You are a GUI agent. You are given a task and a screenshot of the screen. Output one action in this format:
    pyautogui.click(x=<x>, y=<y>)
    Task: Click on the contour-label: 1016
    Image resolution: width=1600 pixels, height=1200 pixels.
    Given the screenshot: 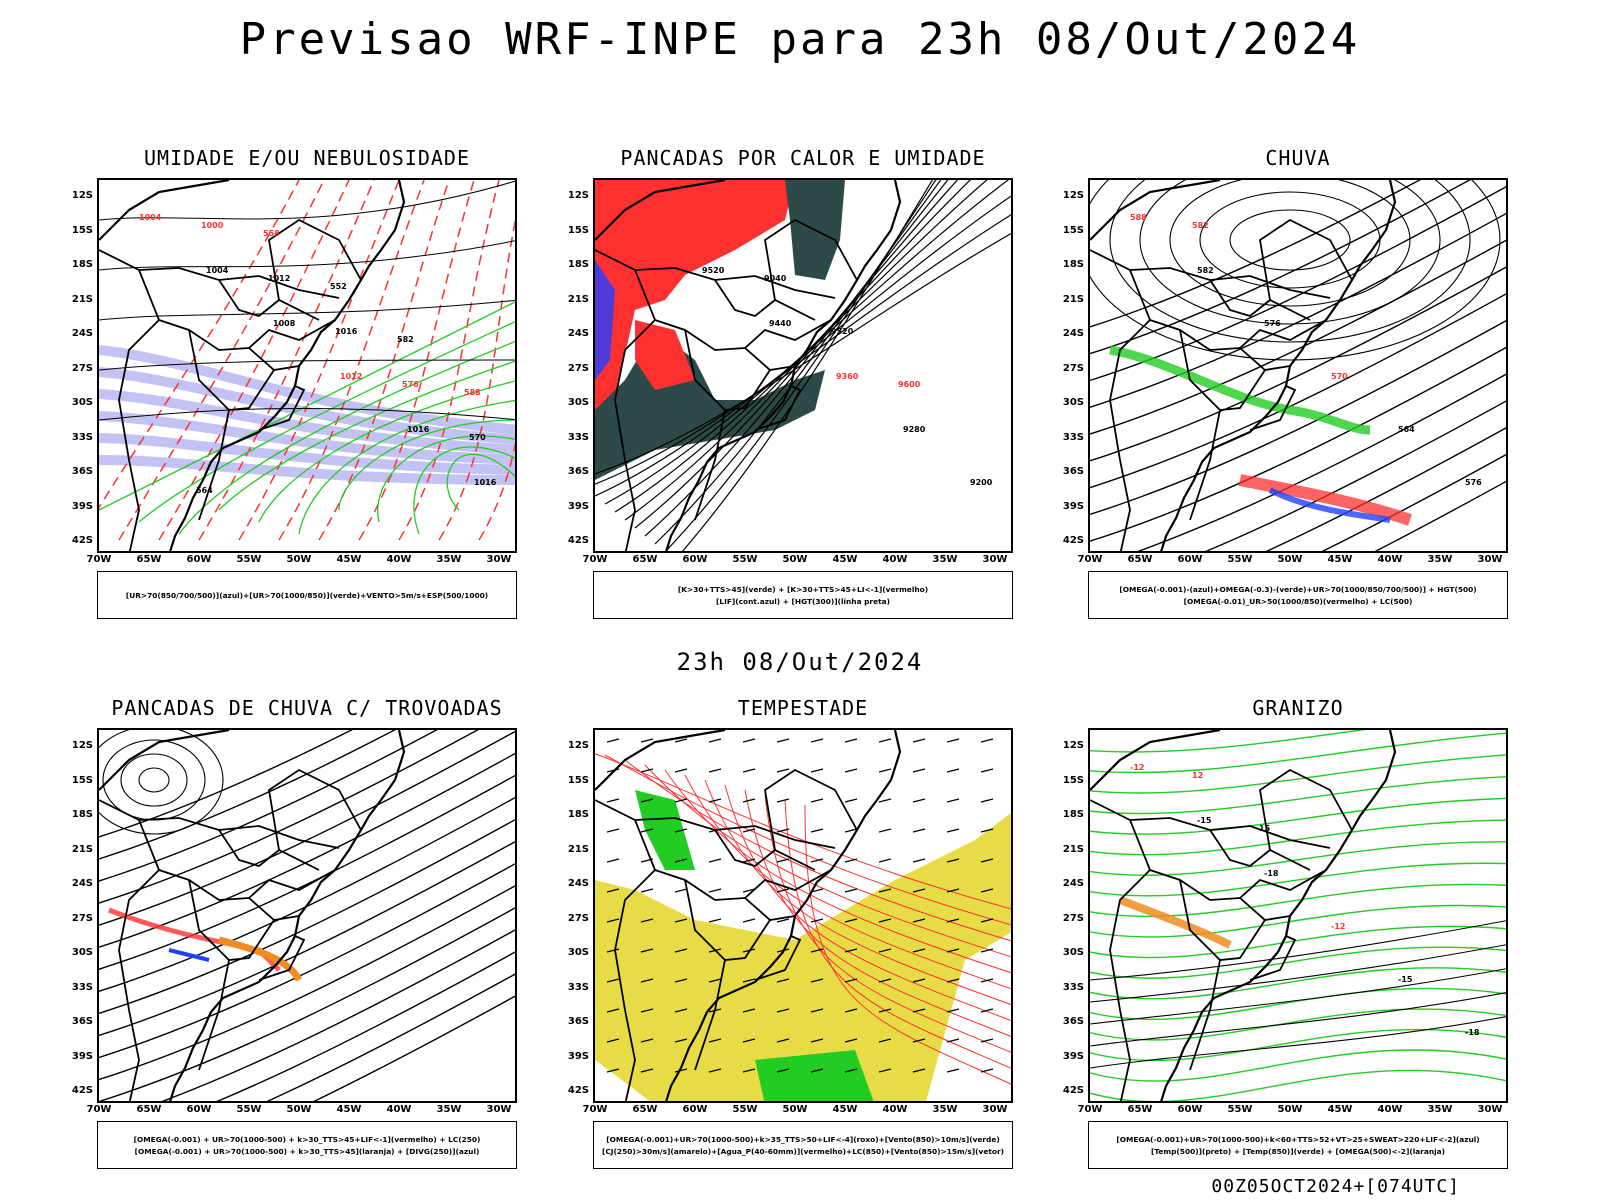 What is the action you would take?
    pyautogui.click(x=418, y=429)
    